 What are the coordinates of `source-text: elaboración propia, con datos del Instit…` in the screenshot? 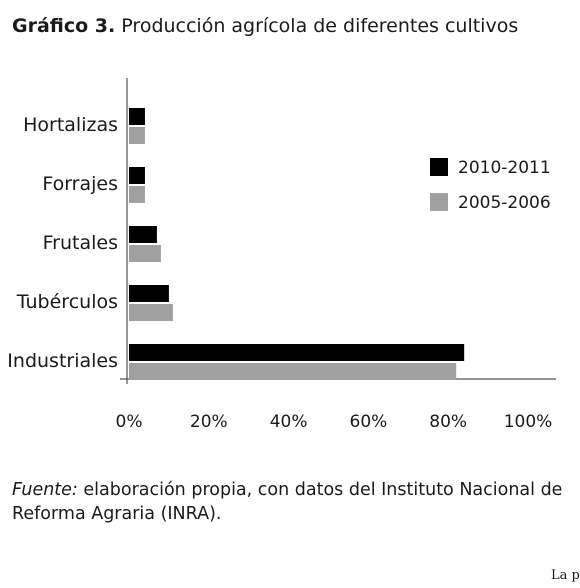 It's located at (287, 502).